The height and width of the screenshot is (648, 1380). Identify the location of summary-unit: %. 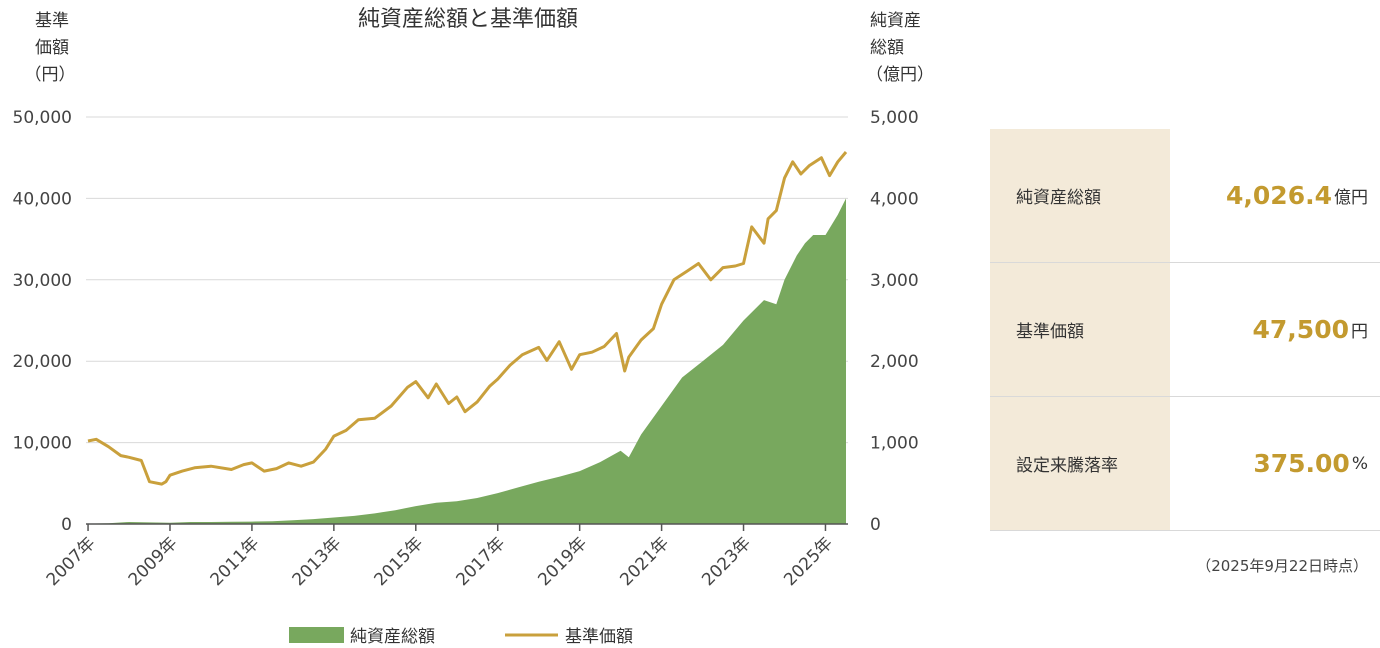
(1359, 463).